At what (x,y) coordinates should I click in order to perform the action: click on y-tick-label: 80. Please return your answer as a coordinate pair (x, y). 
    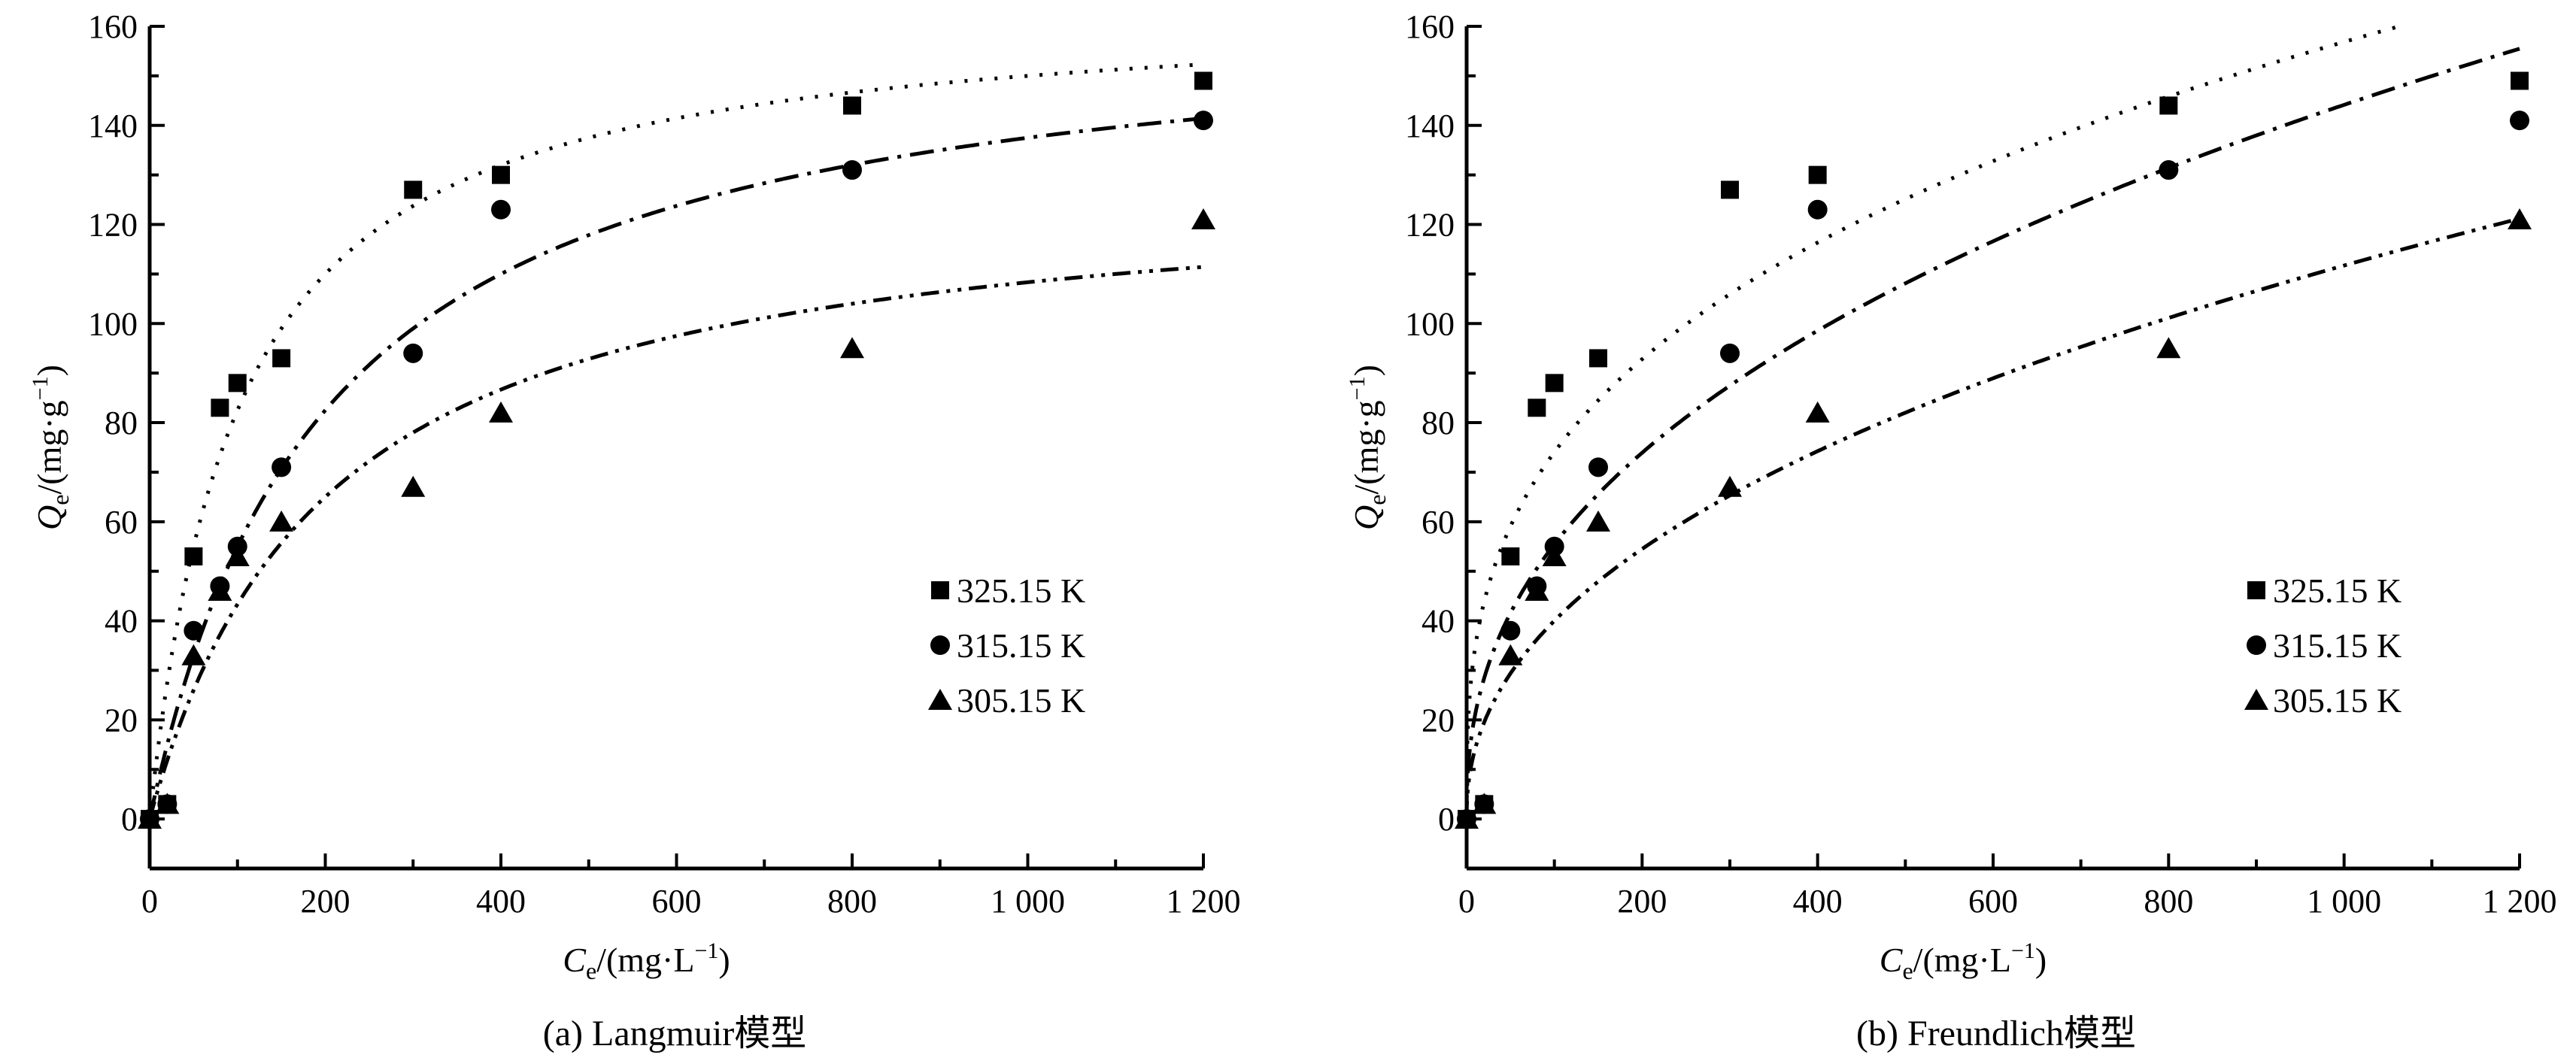
    Looking at the image, I should click on (1438, 423).